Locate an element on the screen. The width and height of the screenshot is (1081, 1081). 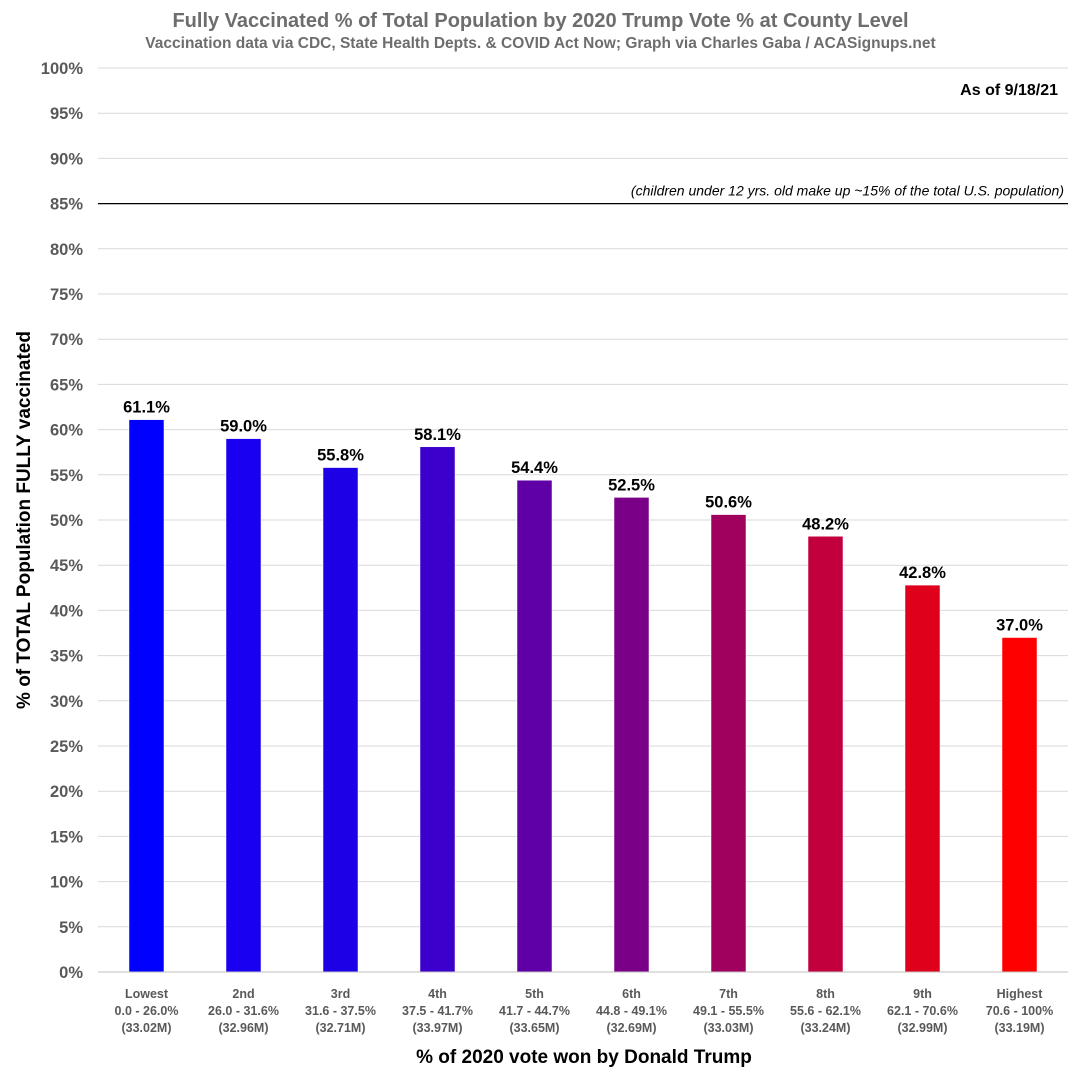
y-tick-label: 90% is located at coordinates (66, 159).